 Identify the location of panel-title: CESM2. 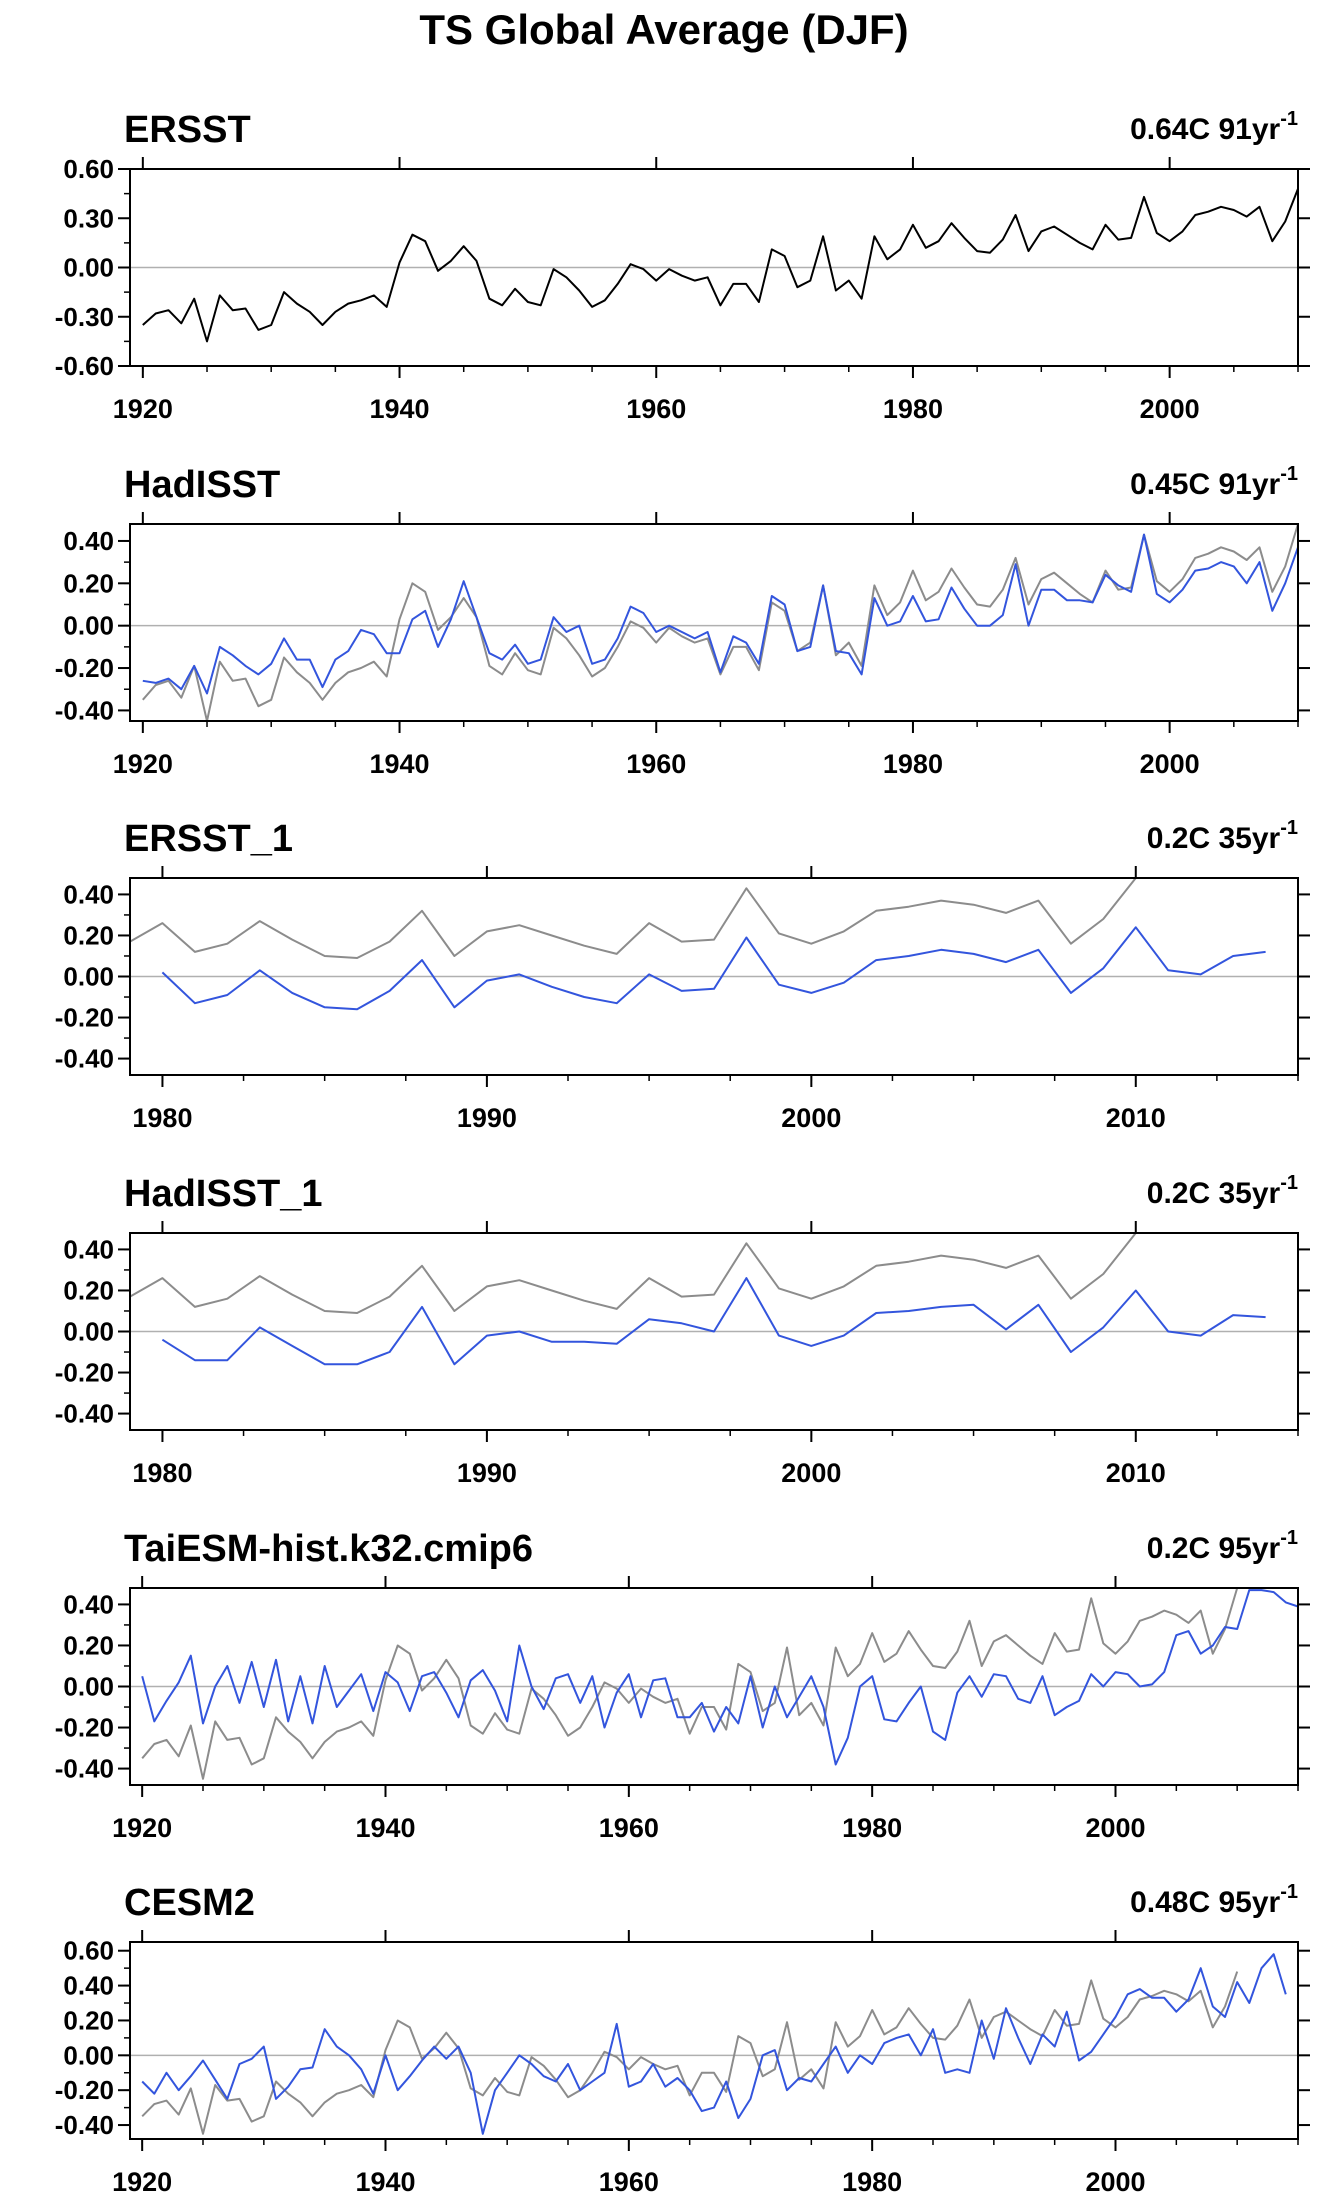
(189, 1903).